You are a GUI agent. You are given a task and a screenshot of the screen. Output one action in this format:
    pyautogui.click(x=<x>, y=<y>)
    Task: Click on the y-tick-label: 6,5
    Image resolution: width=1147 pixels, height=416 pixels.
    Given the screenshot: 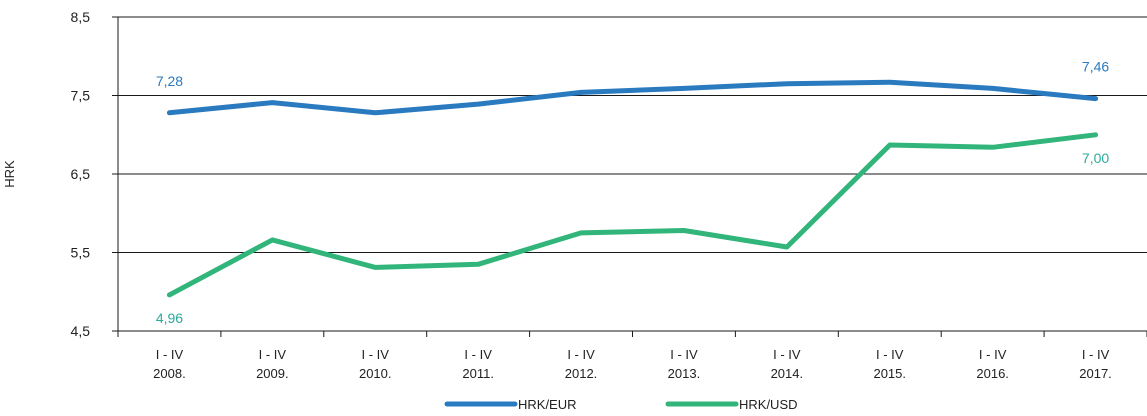 What is the action you would take?
    pyautogui.click(x=81, y=174)
    